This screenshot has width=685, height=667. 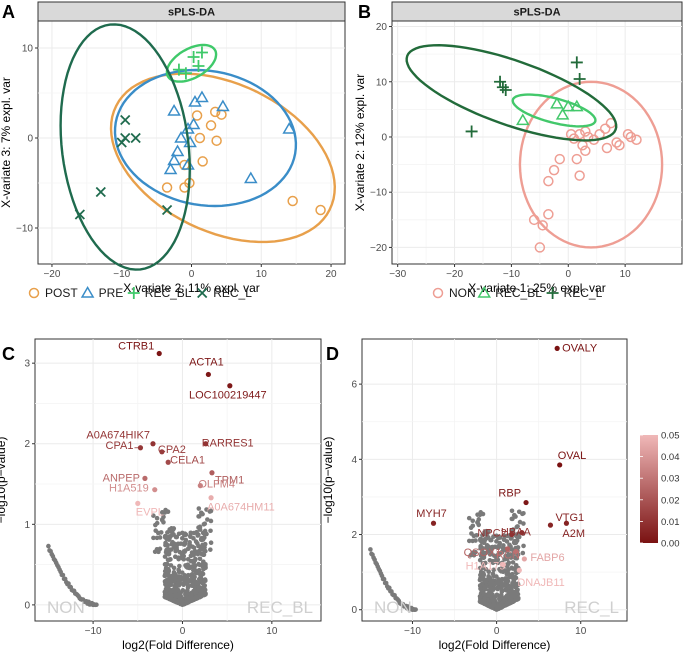 I want to click on y-axis-label: X-variate 3: 7% expl. var, so click(x=6, y=142).